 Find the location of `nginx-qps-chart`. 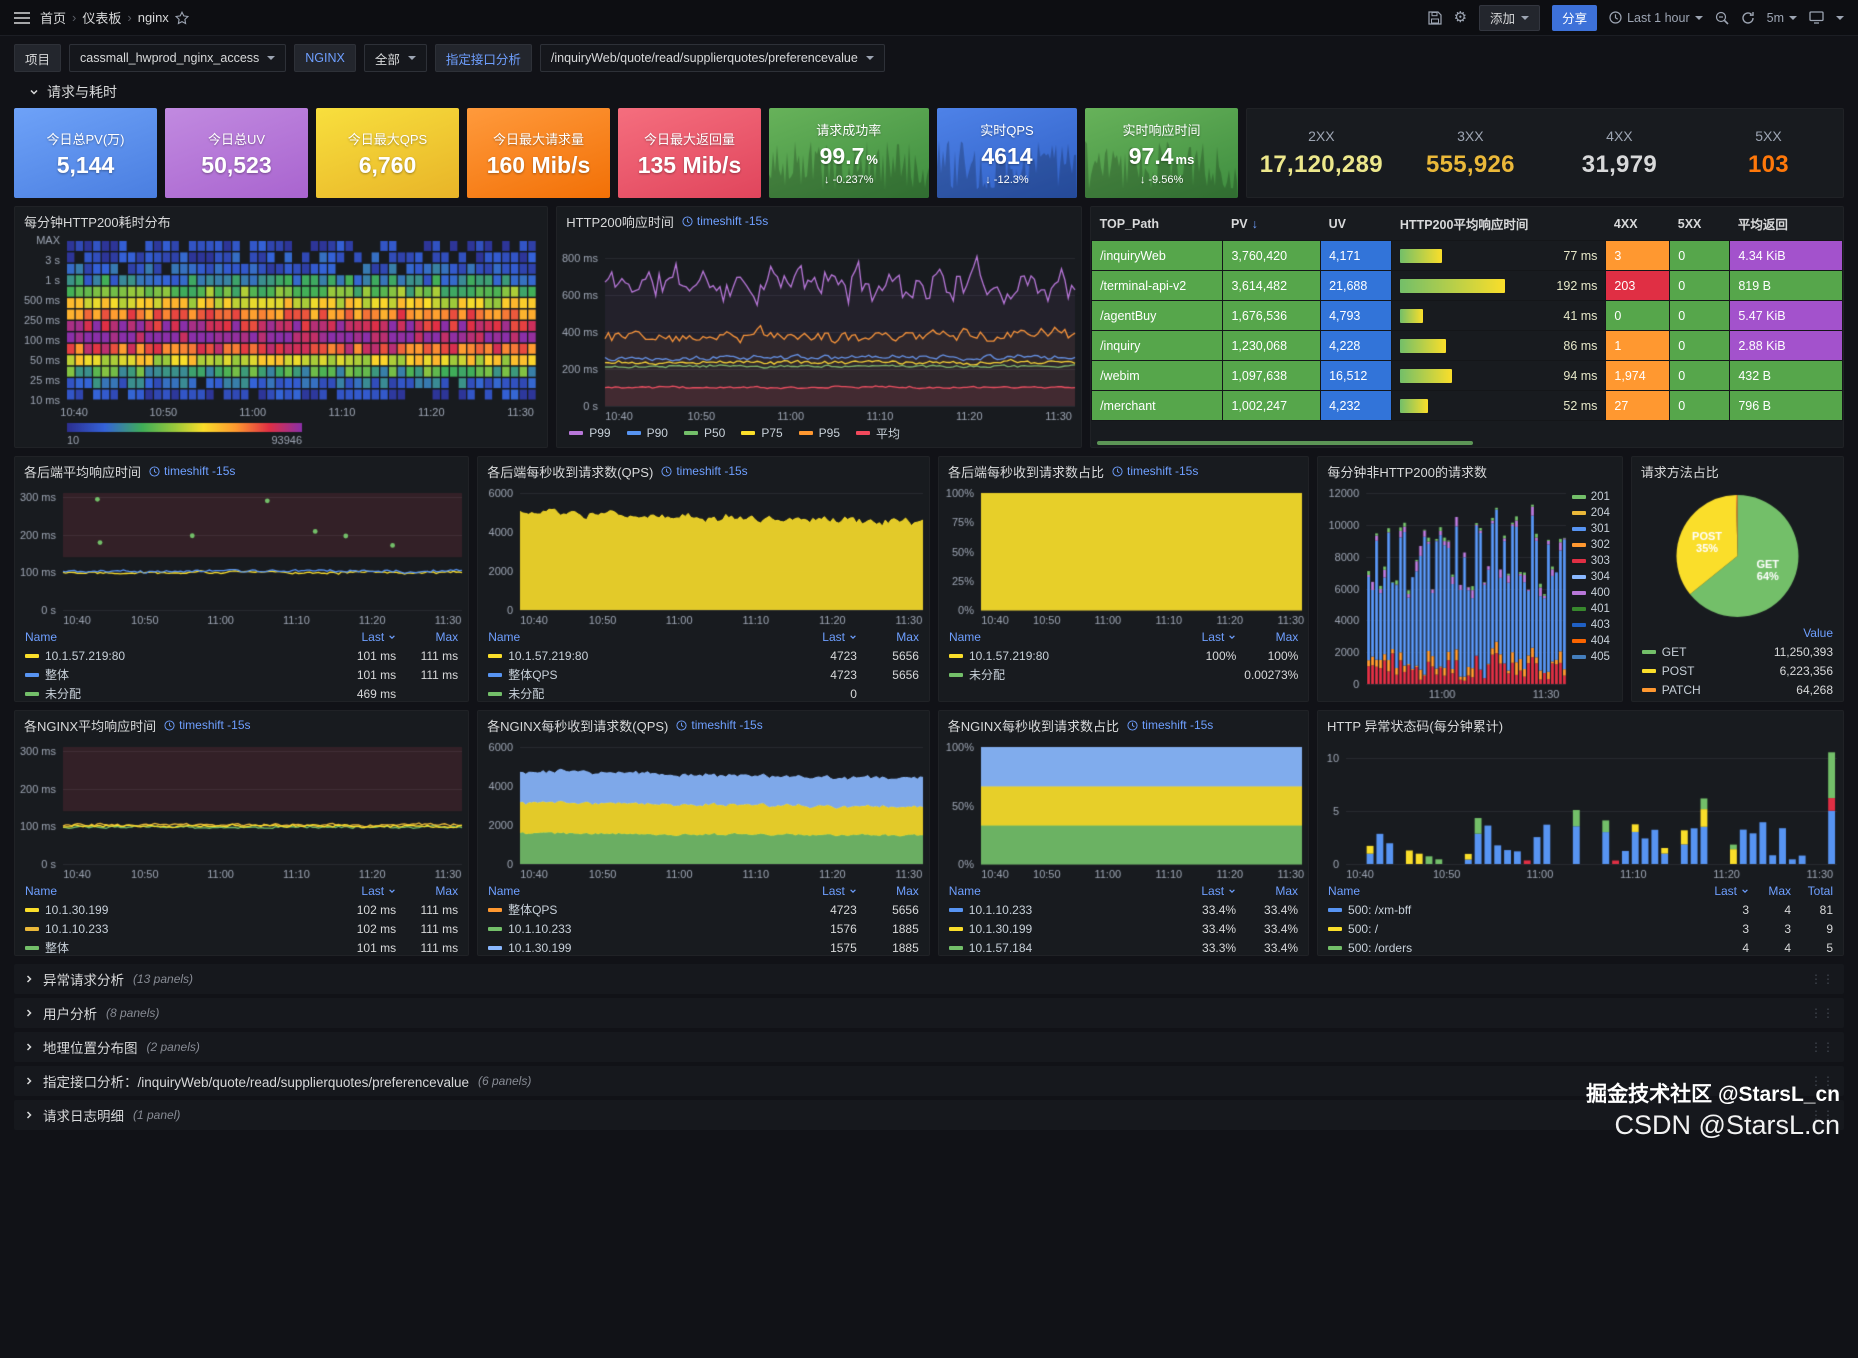

nginx-qps-chart is located at coordinates (703, 810).